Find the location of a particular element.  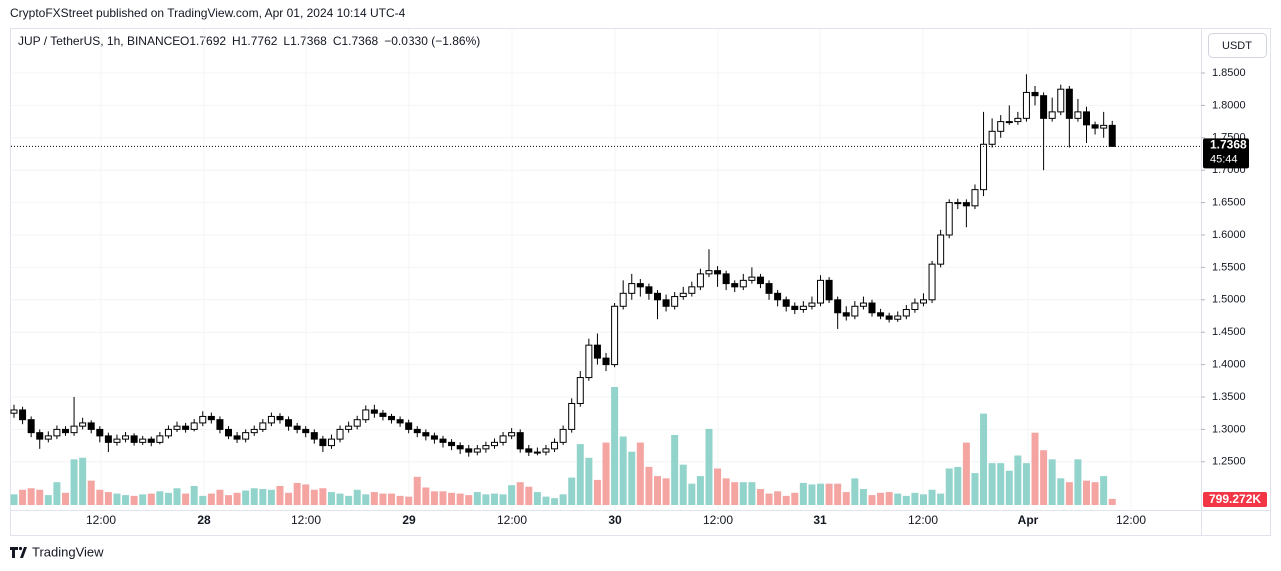

x-tick-label: 29 is located at coordinates (409, 520).